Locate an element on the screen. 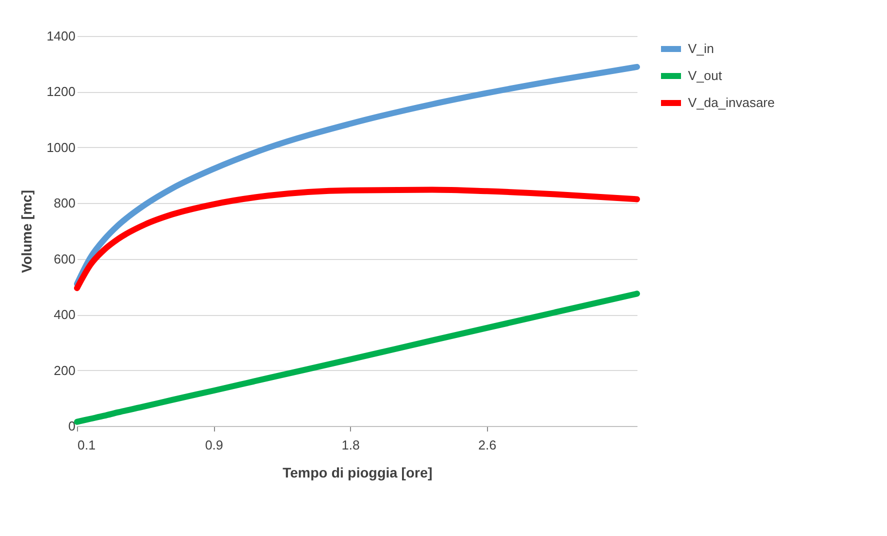  y-tick-label: 800 is located at coordinates (65, 203).